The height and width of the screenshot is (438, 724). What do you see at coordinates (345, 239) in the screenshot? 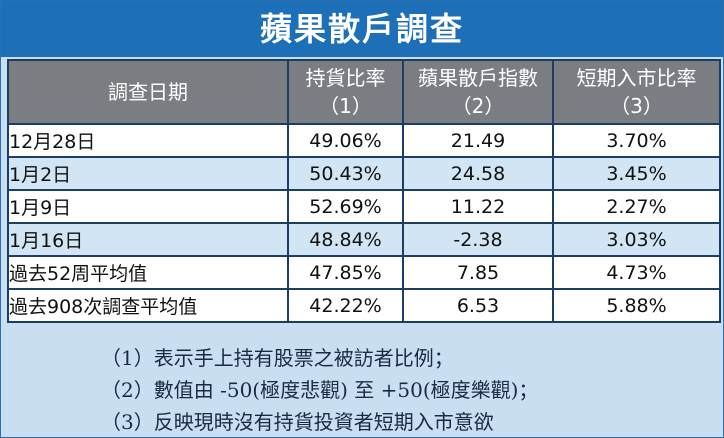
I see `cell-holding: 48.84%` at bounding box center [345, 239].